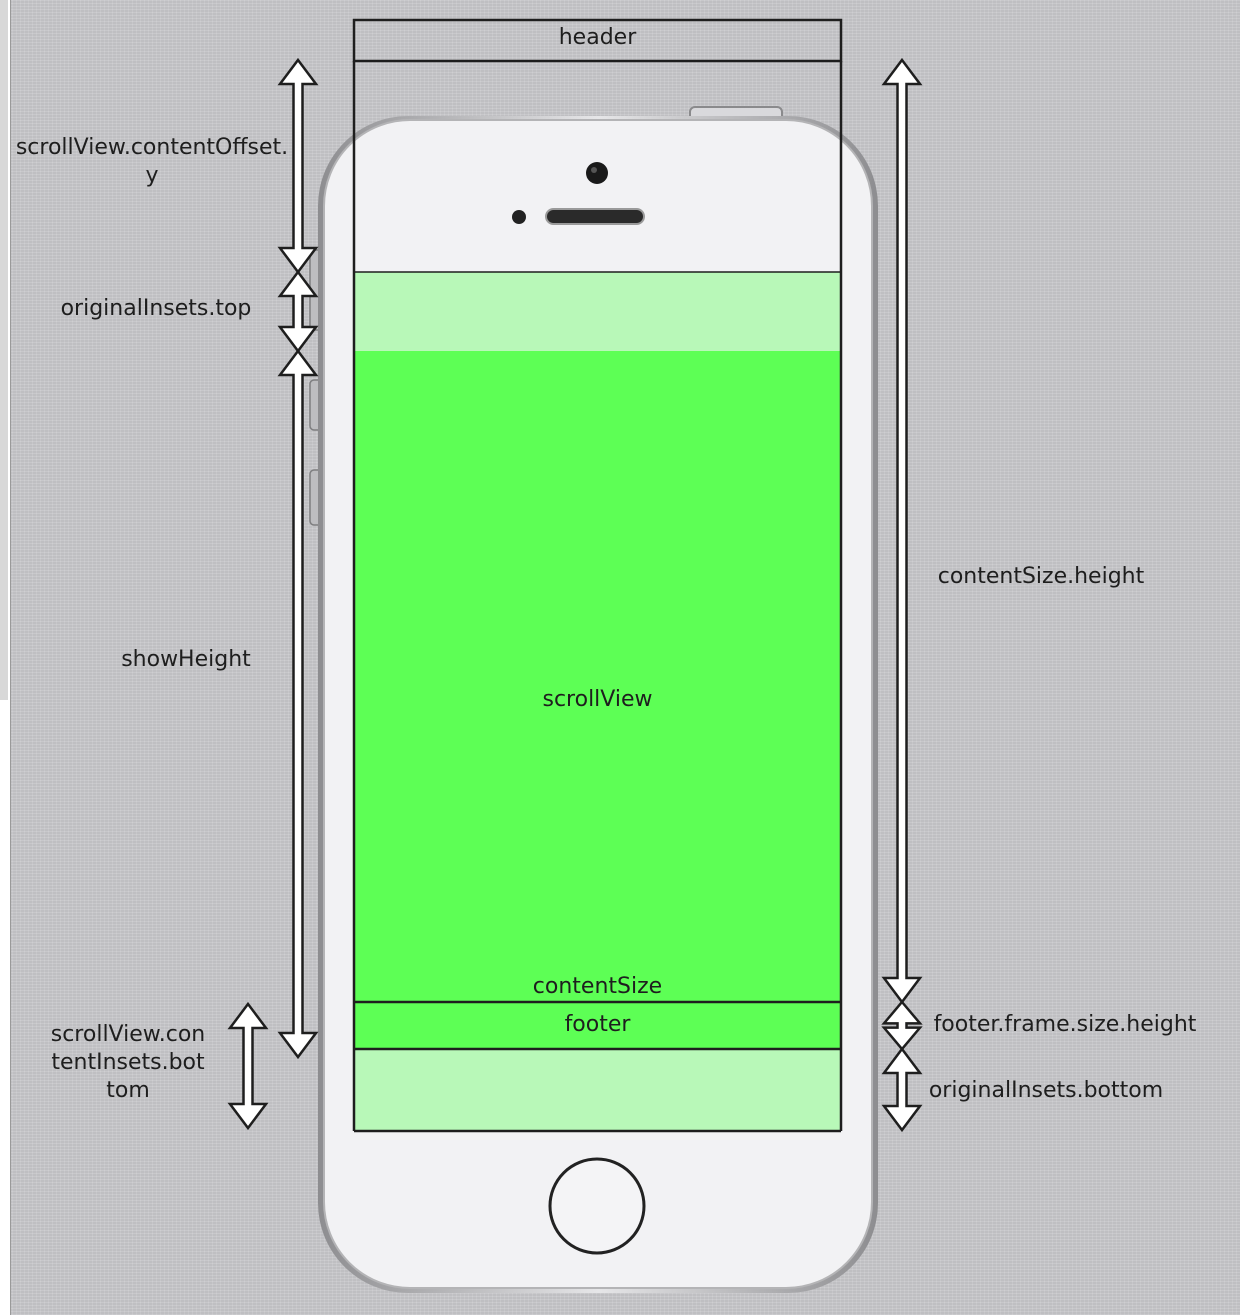 The image size is (1240, 1315). I want to click on sensor-dot, so click(519, 217).